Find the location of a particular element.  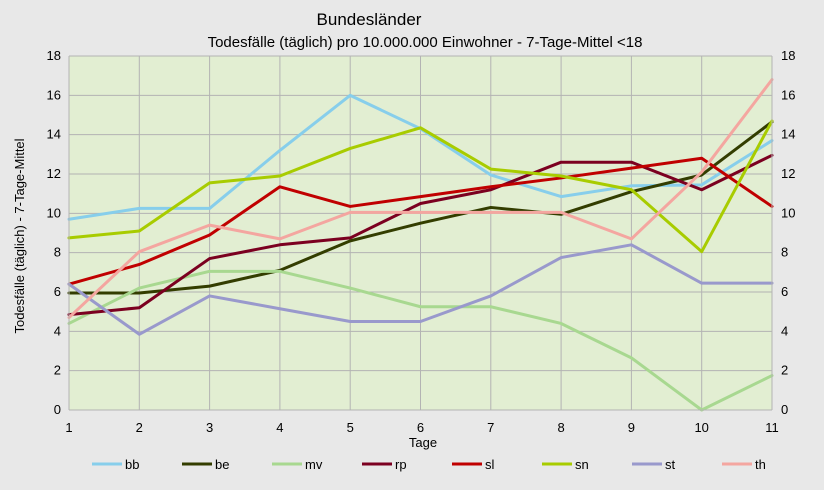

y-tick-label-right: 12 is located at coordinates (788, 173).